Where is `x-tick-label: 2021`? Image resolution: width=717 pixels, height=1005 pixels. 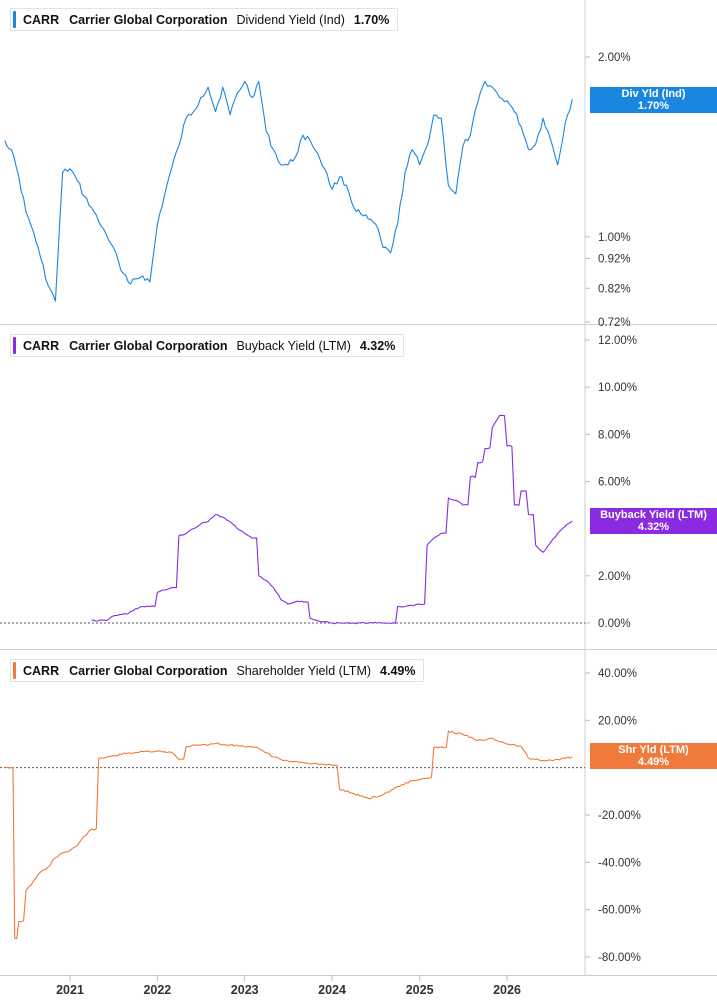 x-tick-label: 2021 is located at coordinates (70, 990).